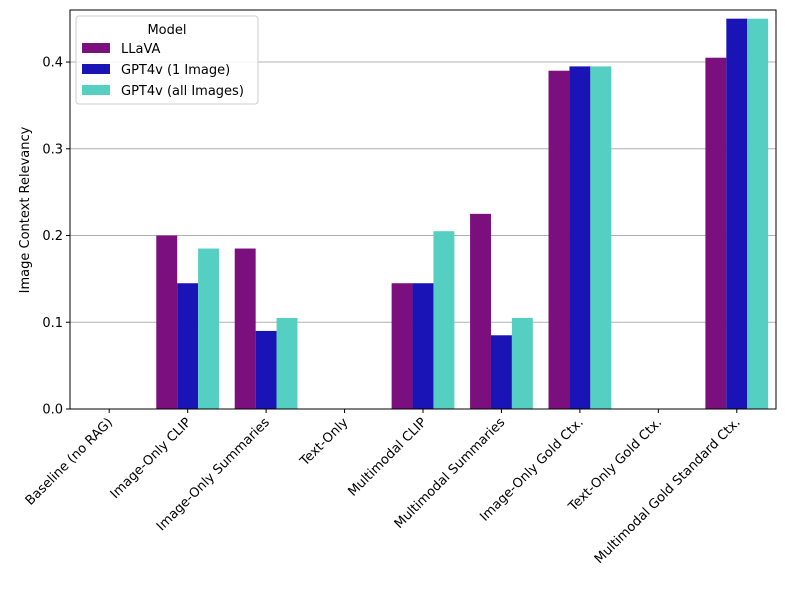 This screenshot has height=590, width=785. Describe the element at coordinates (52, 149) in the screenshot. I see `y-tick-label: 0.3` at that location.